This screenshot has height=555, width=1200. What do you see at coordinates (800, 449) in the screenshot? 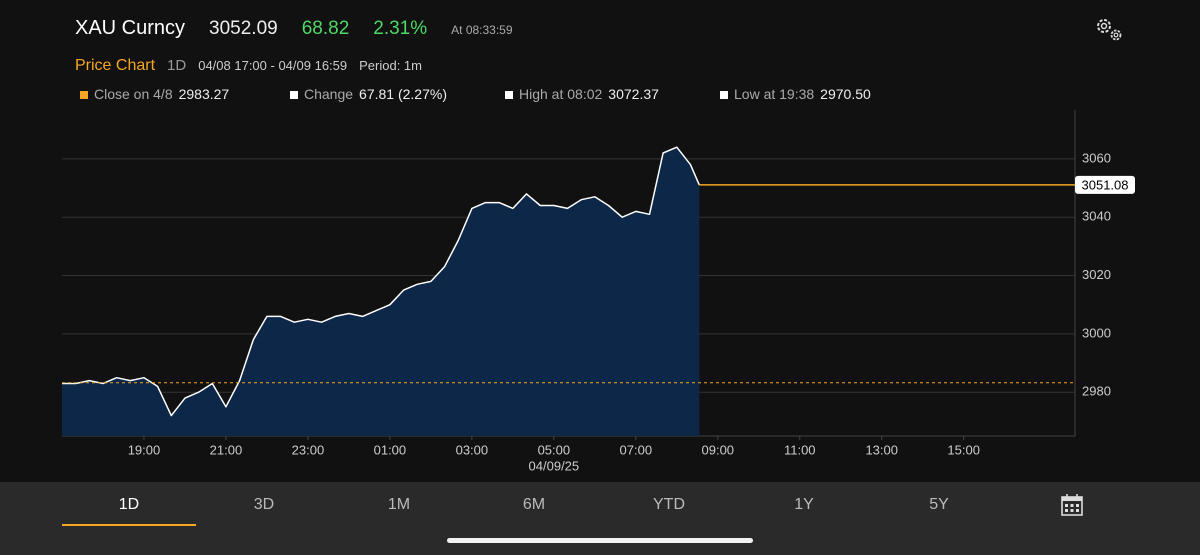
I see `x-tick-label: 11:00` at bounding box center [800, 449].